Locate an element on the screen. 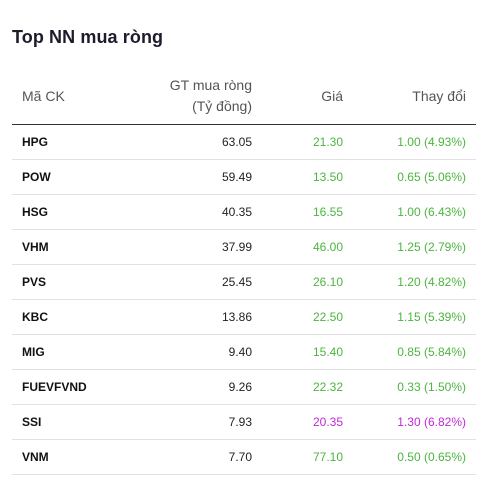 Image resolution: width=494 pixels, height=491 pixels. table-row: PVS 25.45 26.10 1.20 (4.82%) is located at coordinates (244, 282).